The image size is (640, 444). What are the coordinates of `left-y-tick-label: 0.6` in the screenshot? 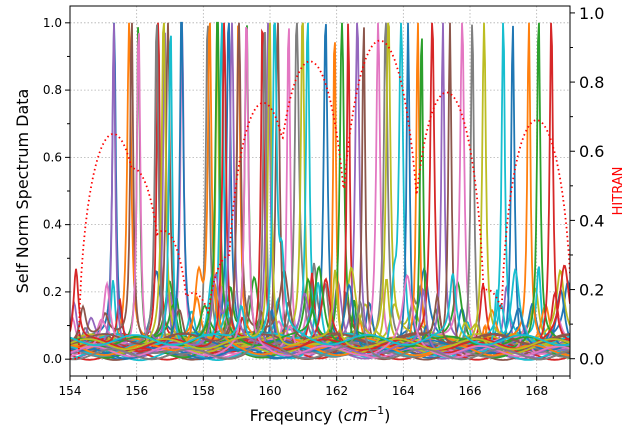 It's located at (52, 157).